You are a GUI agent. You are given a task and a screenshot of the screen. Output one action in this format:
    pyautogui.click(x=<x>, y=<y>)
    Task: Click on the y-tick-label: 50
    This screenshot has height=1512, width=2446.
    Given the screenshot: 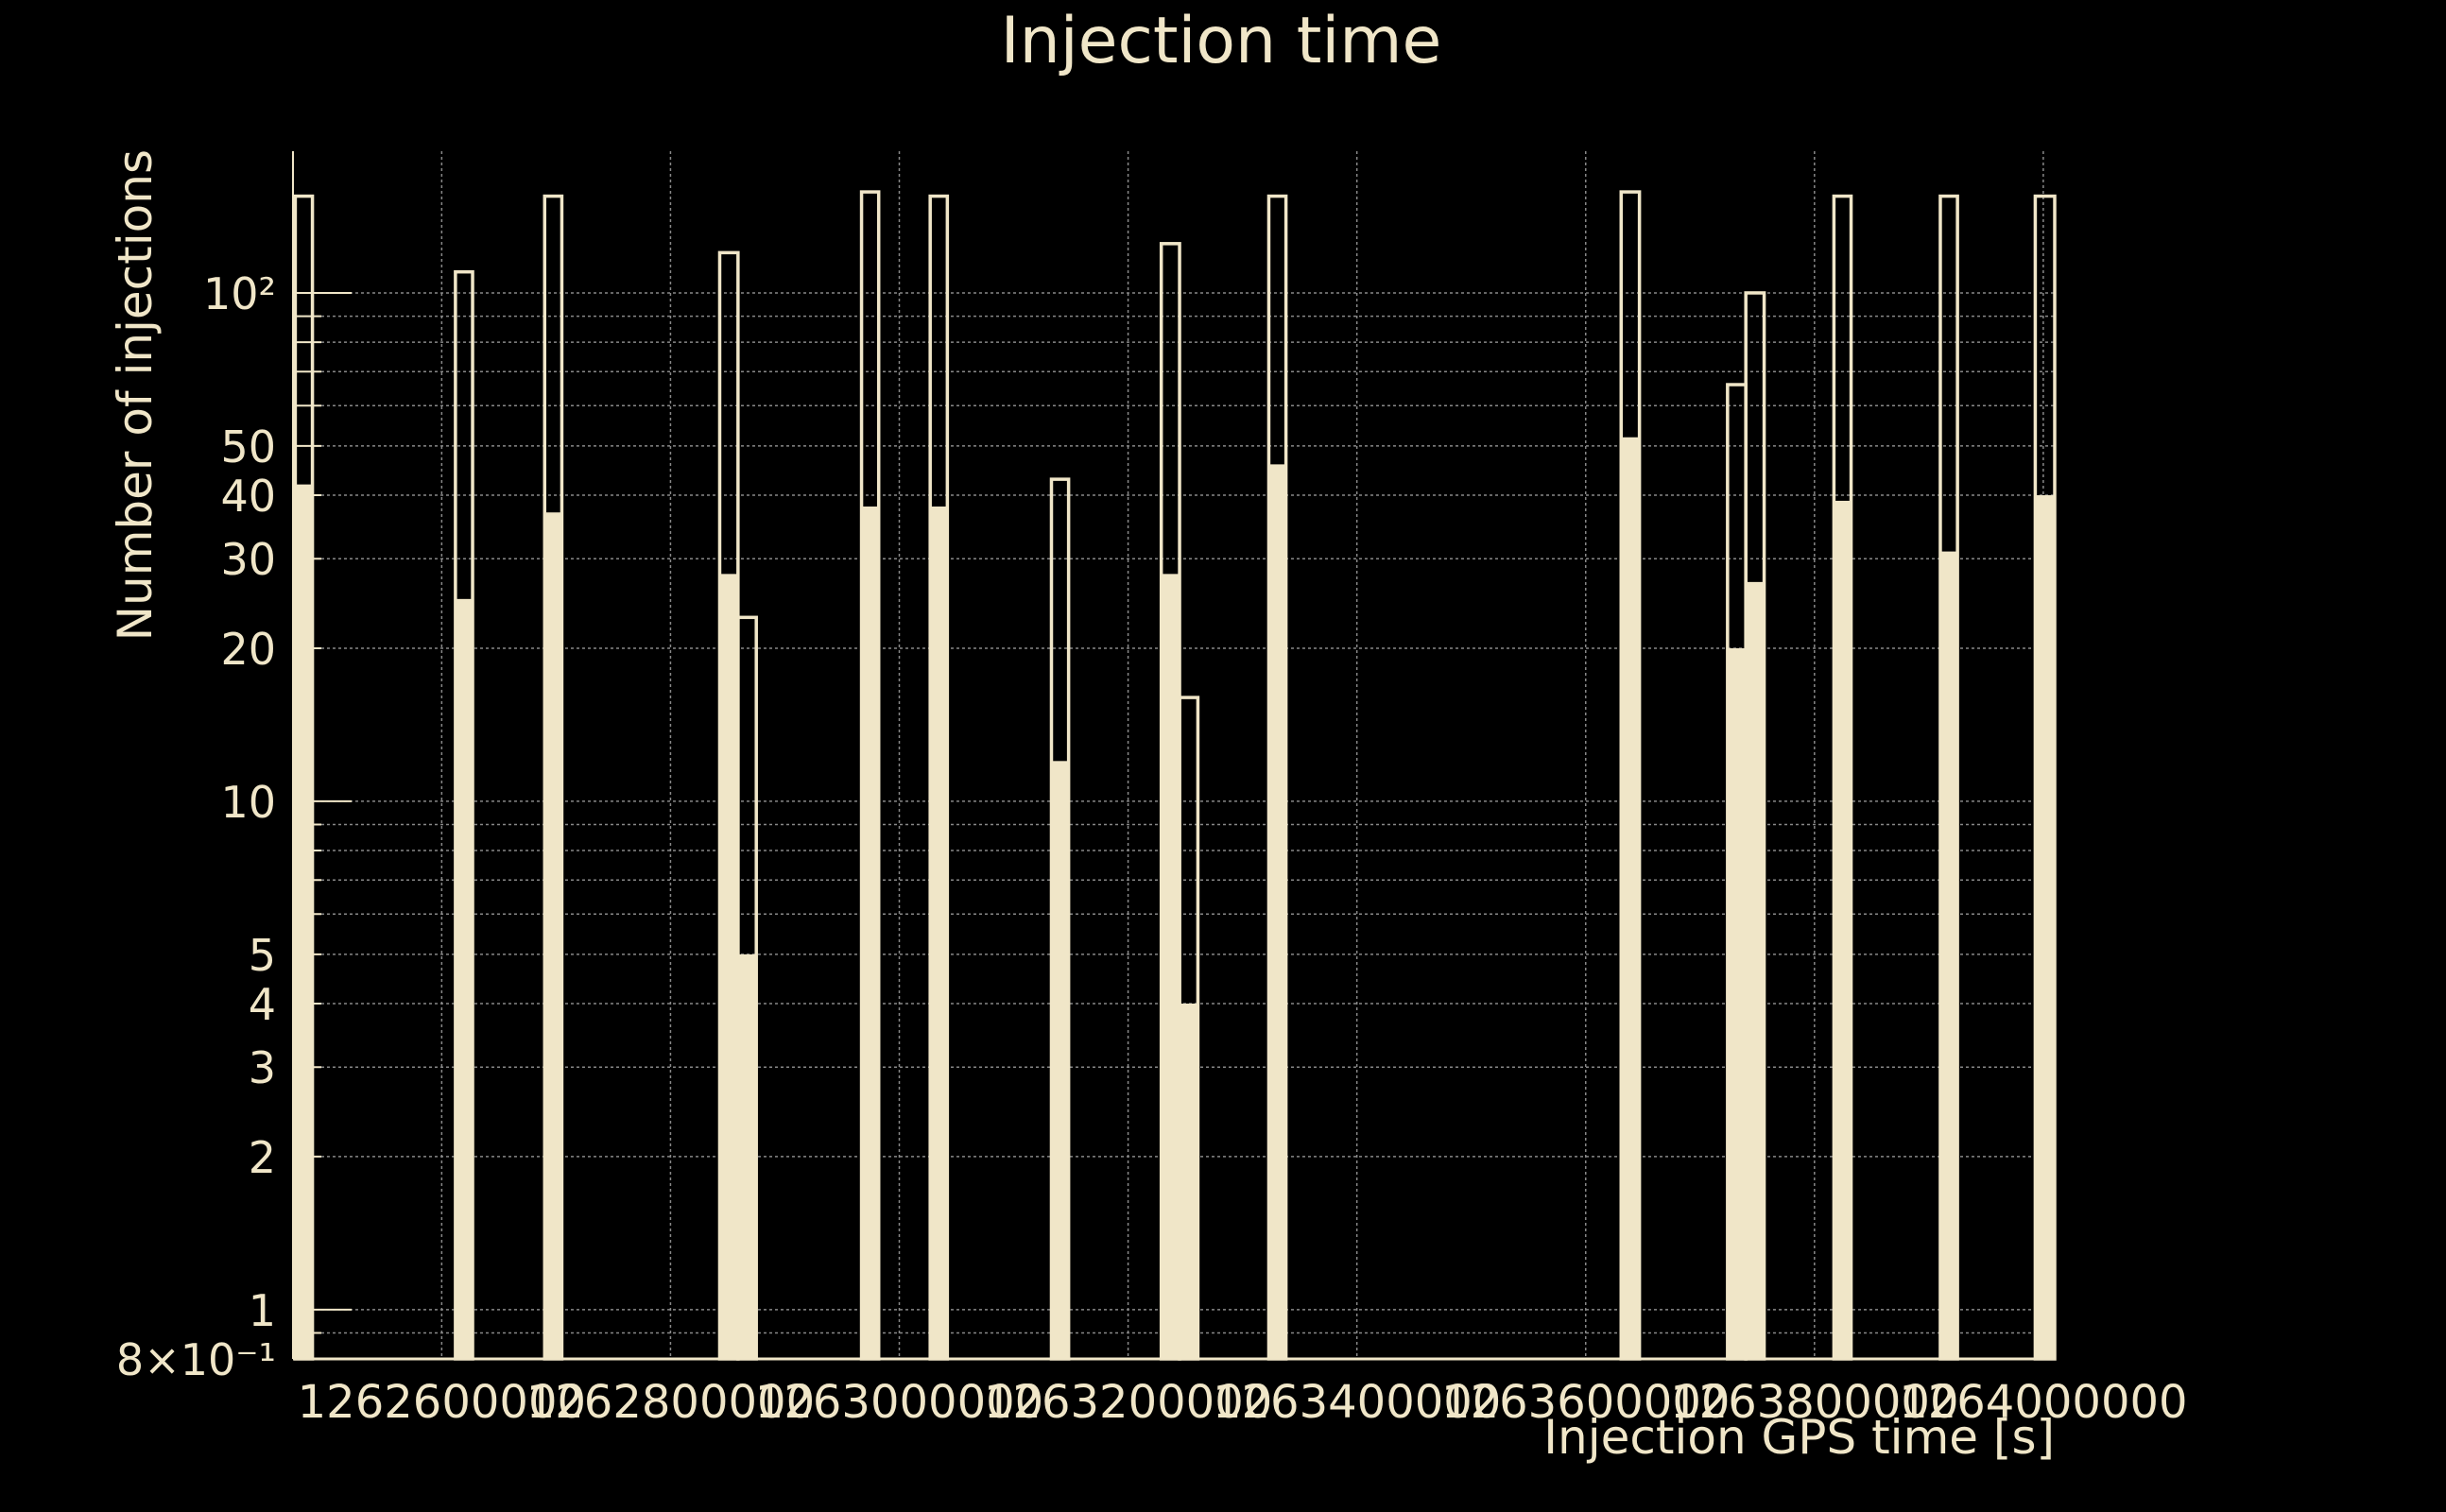 What is the action you would take?
    pyautogui.click(x=248, y=446)
    